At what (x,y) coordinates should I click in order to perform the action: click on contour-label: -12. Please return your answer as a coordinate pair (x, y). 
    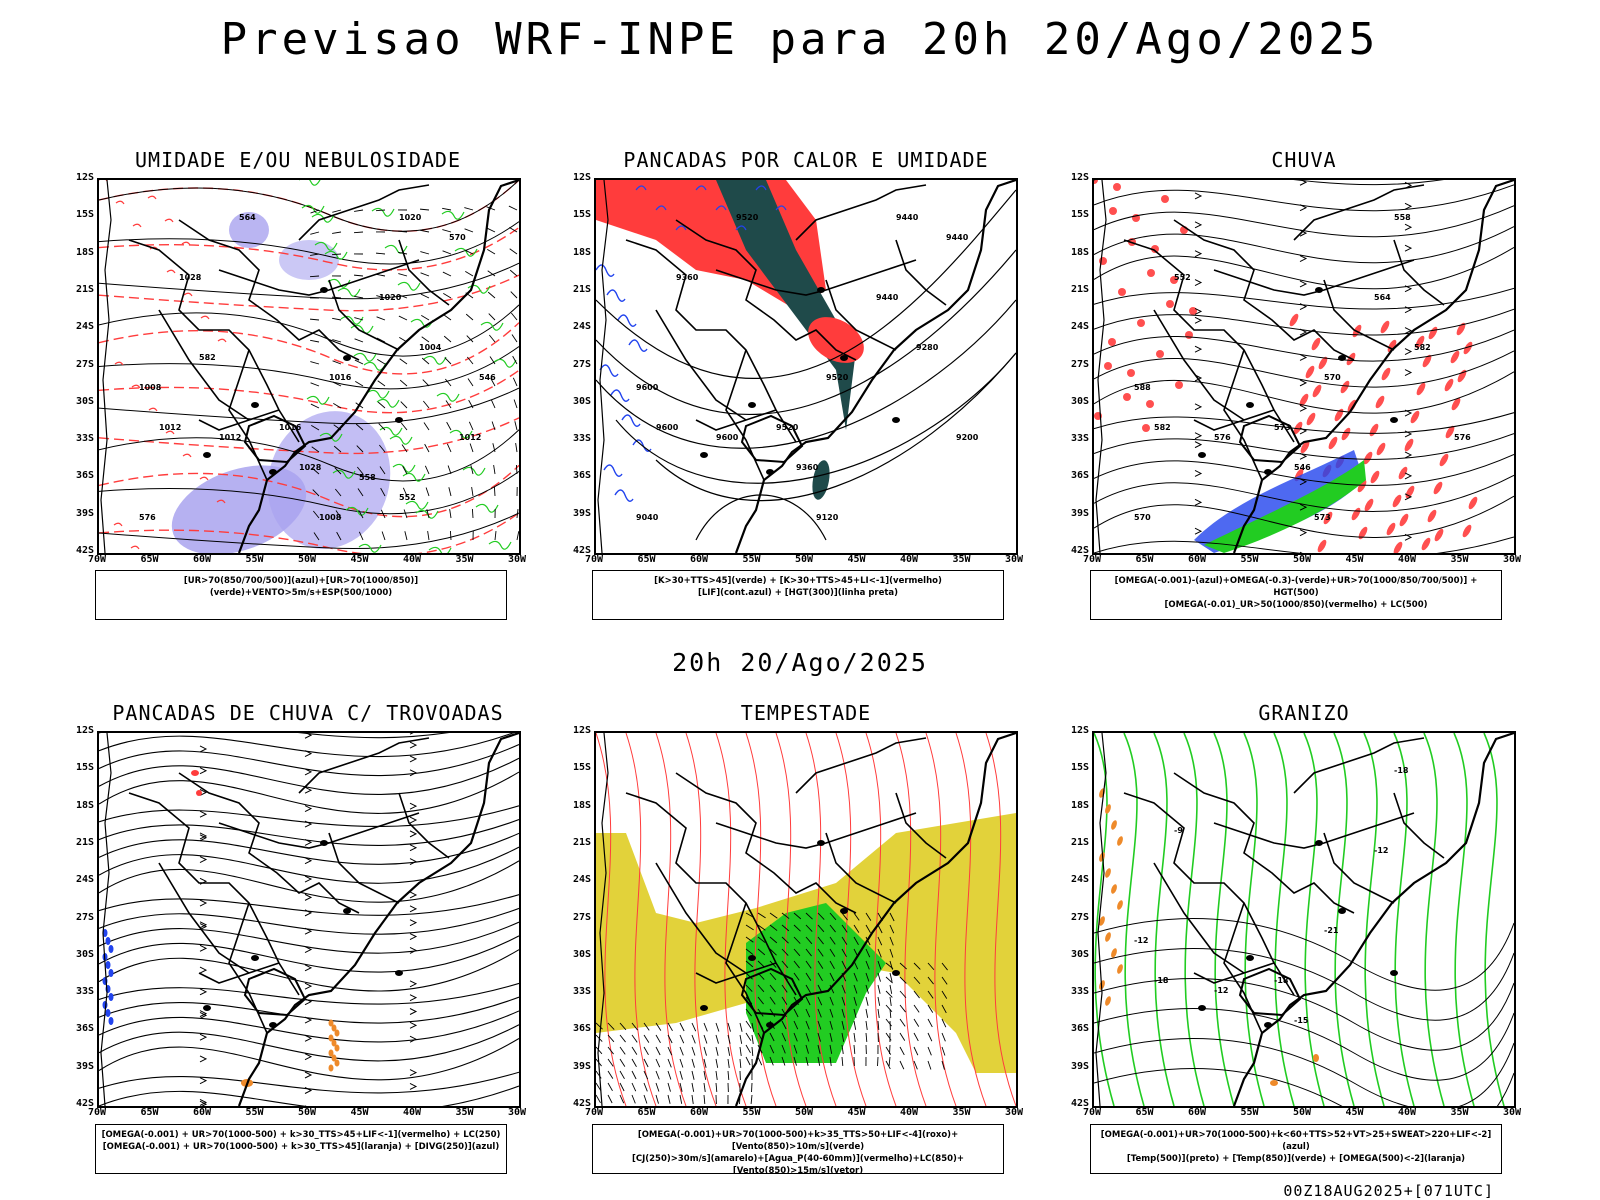
    Looking at the image, I should click on (1381, 850).